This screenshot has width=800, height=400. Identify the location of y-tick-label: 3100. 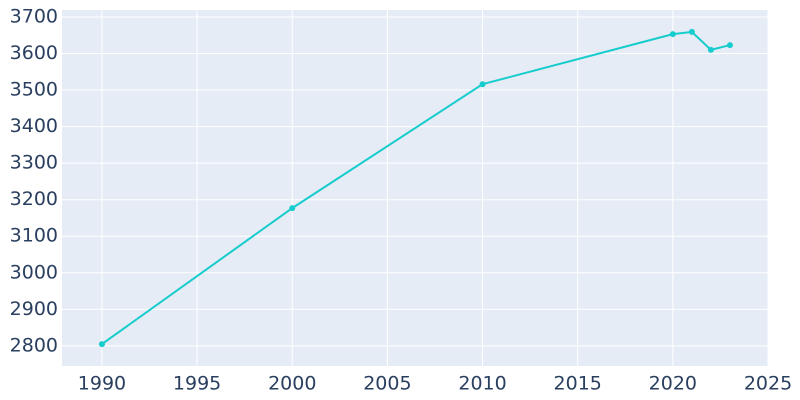
(34, 236).